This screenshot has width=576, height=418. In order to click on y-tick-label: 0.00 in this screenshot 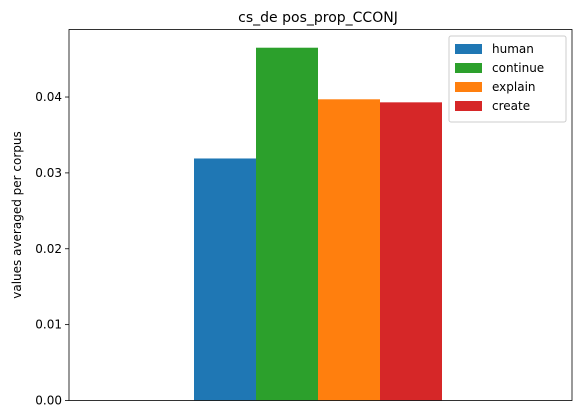, I will do `click(48, 401)`.